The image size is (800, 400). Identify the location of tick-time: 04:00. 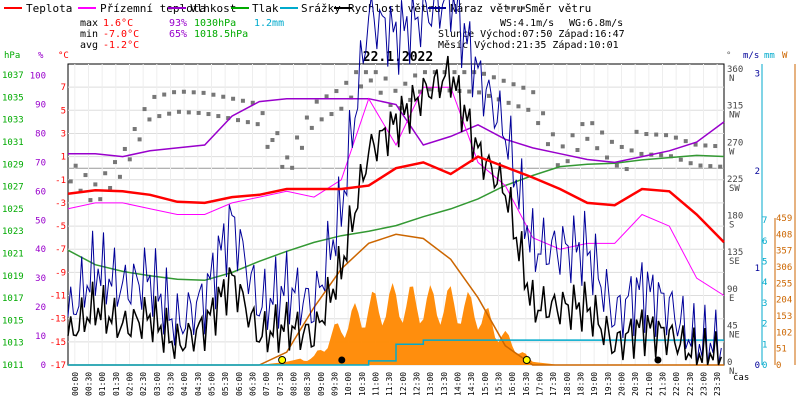
(184, 384).